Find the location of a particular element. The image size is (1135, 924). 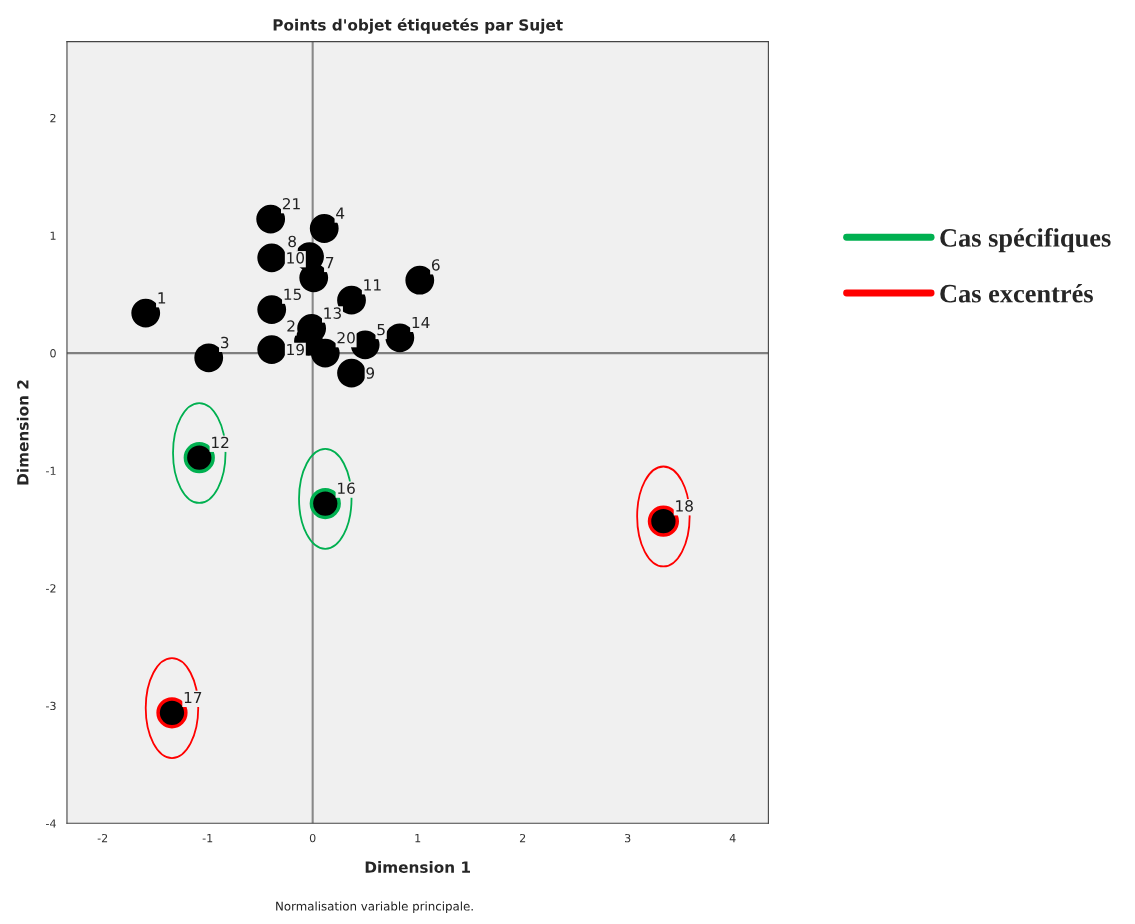

annotation: 12 is located at coordinates (220, 442).